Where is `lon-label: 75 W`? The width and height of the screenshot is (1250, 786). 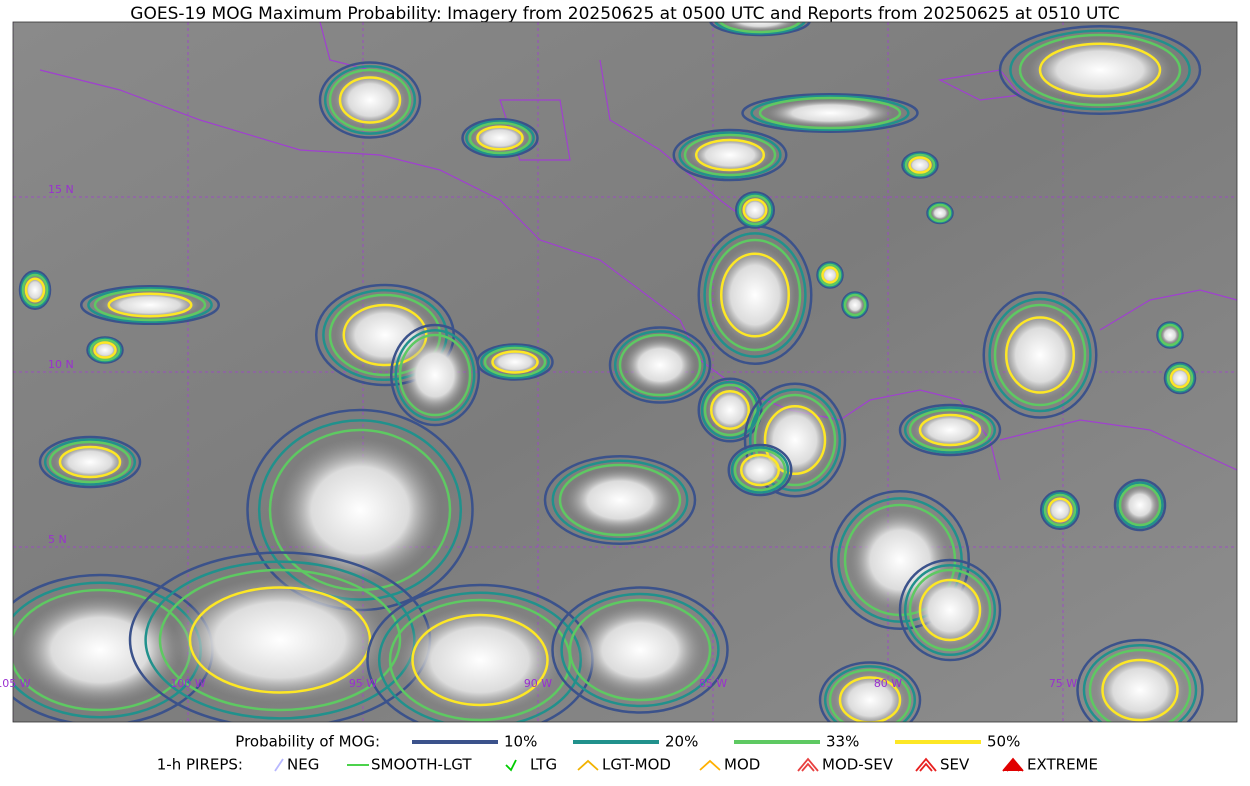
lon-label: 75 W is located at coordinates (1063, 683).